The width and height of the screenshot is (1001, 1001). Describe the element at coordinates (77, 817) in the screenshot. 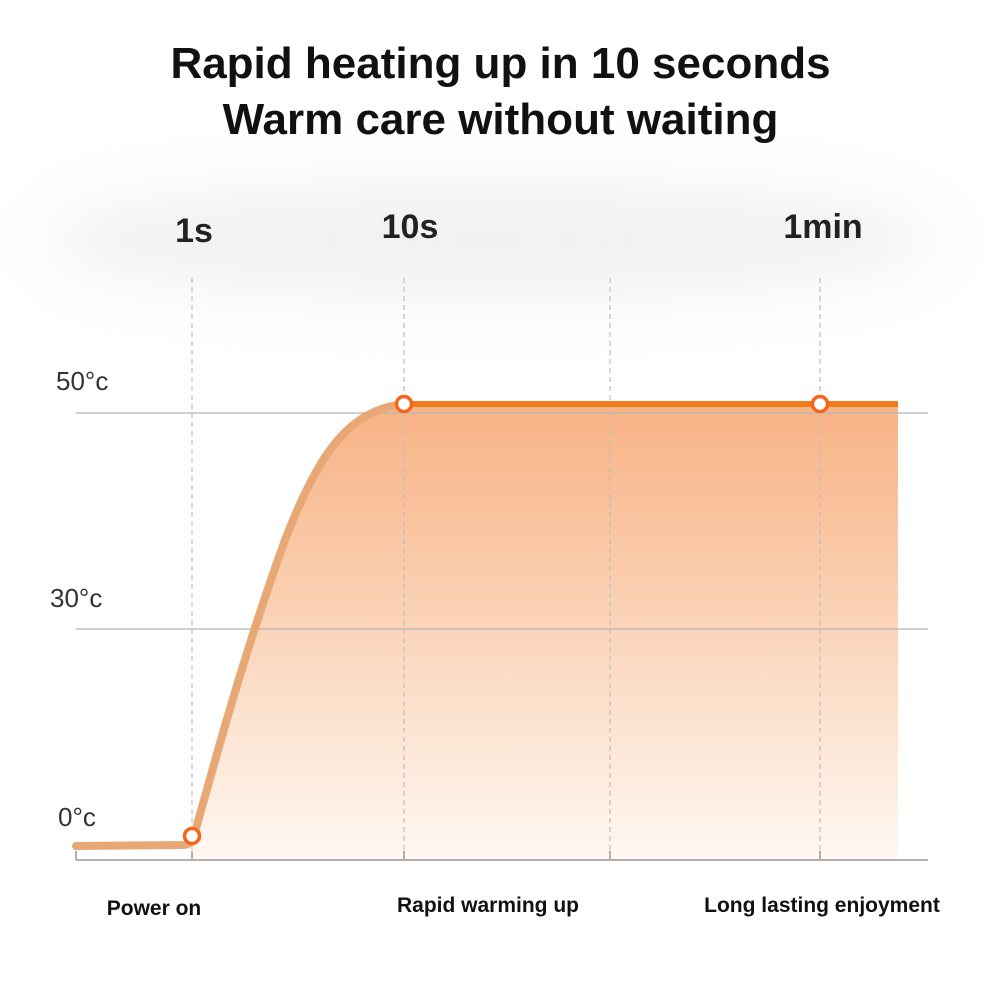

I see `y-tick-label-0: 0°c` at that location.